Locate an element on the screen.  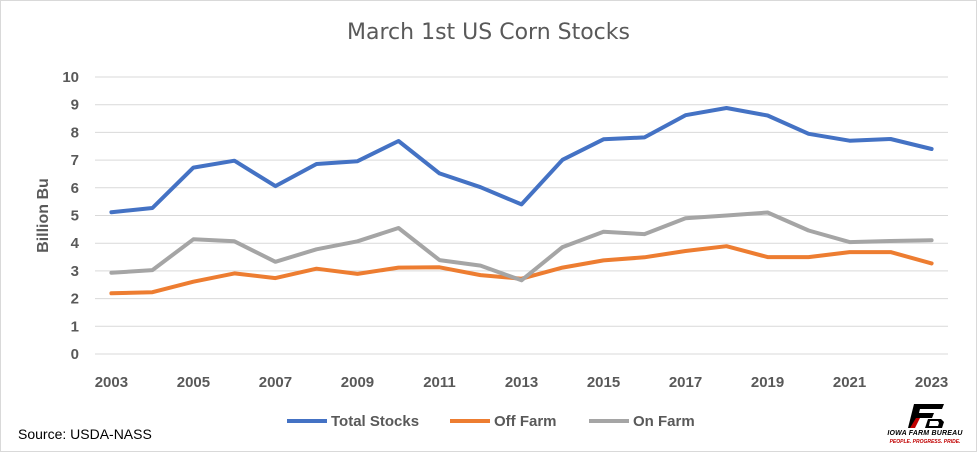
series-line-off-farm is located at coordinates (521, 270).